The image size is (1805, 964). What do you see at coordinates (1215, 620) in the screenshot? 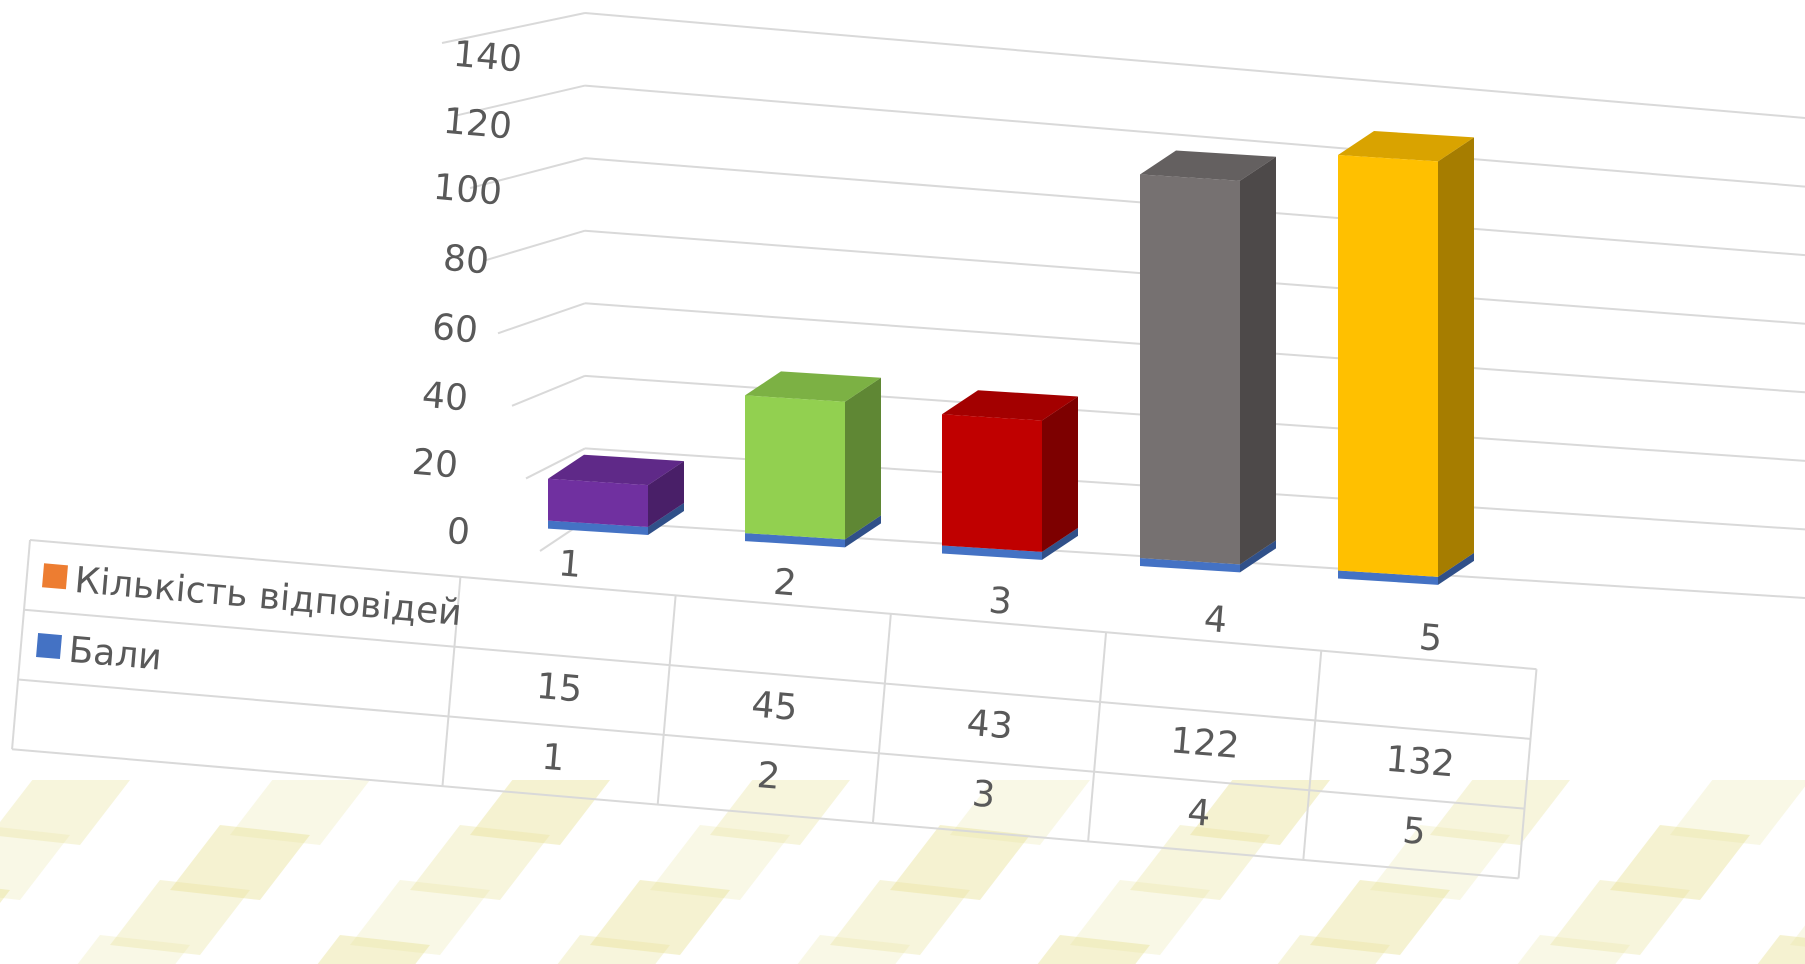
I see `table-category-label: 4` at bounding box center [1215, 620].